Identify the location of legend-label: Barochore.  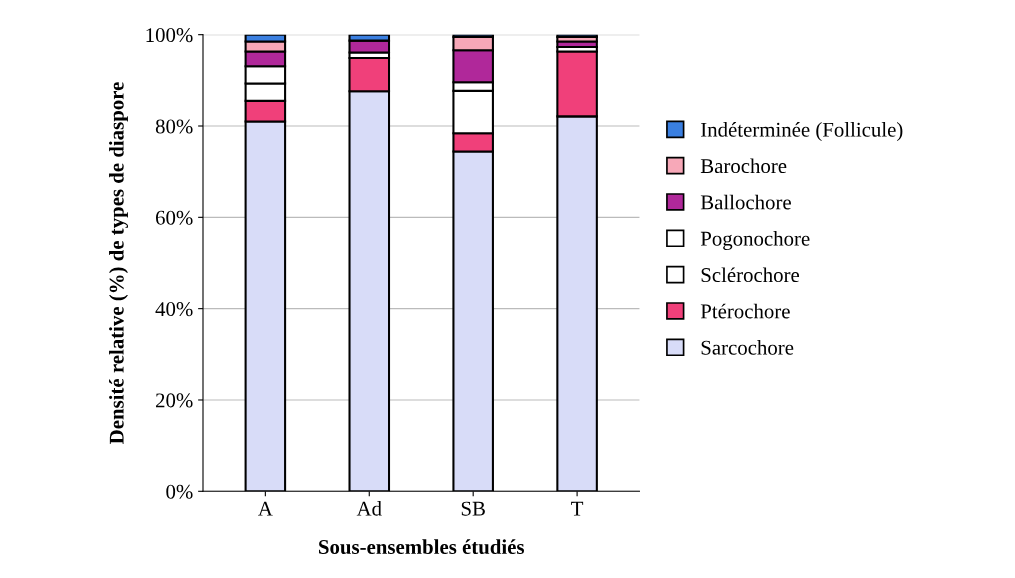
(743, 166).